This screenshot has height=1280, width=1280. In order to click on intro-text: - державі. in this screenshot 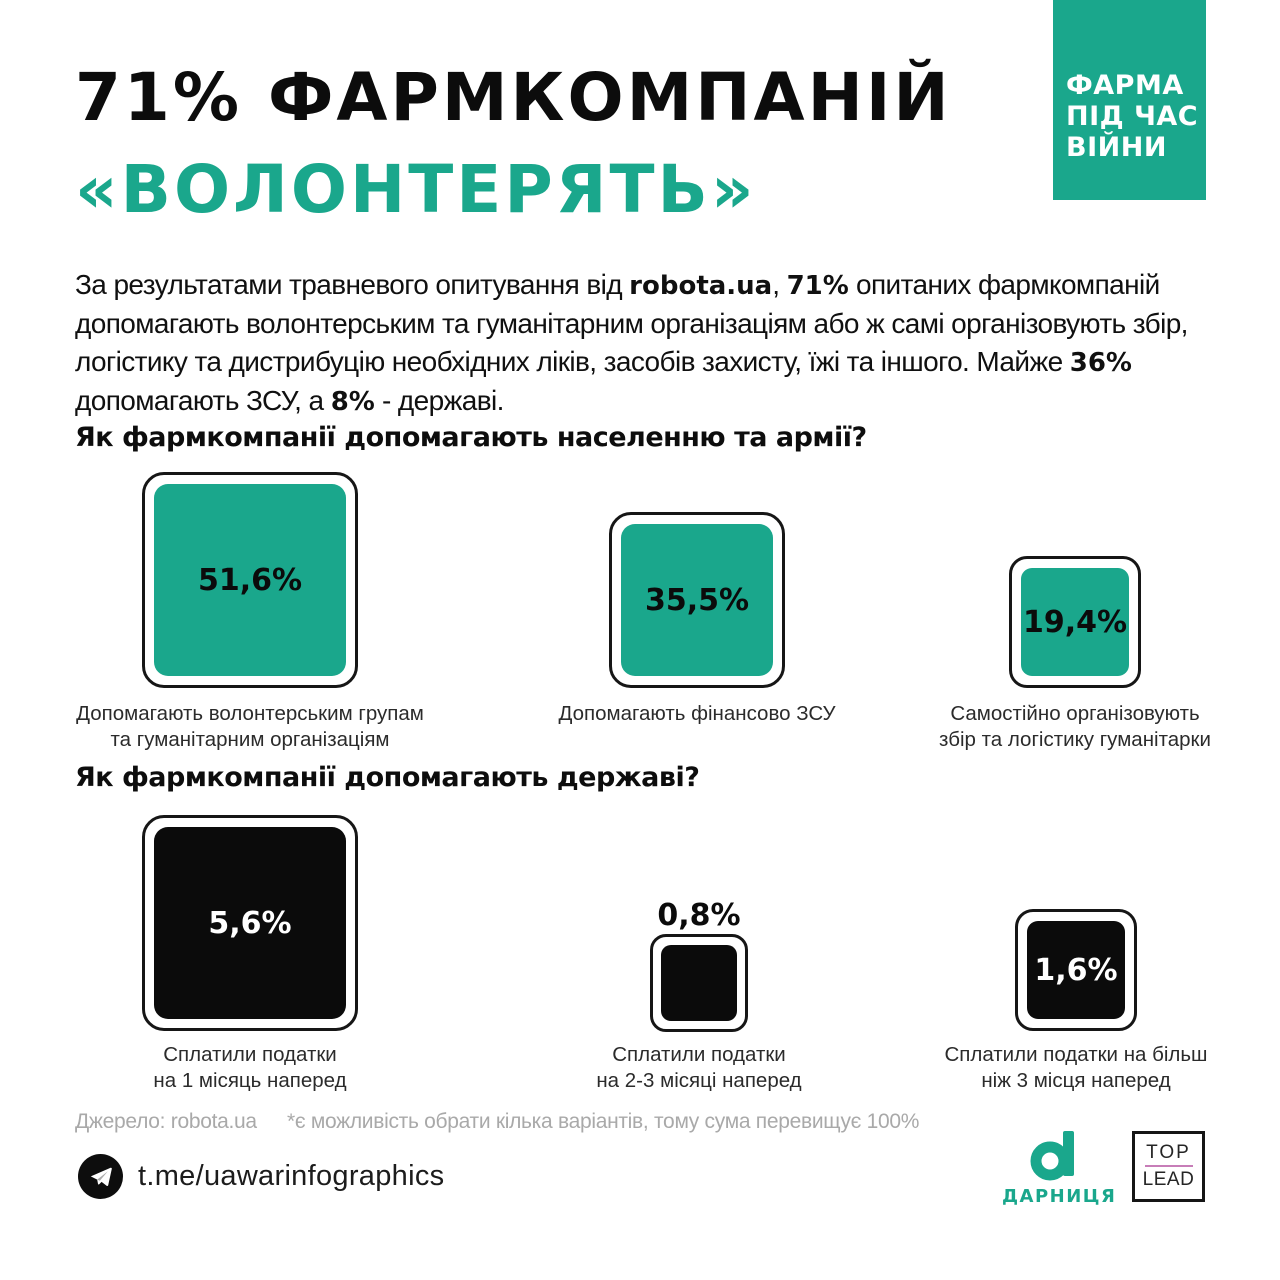, I will do `click(439, 400)`.